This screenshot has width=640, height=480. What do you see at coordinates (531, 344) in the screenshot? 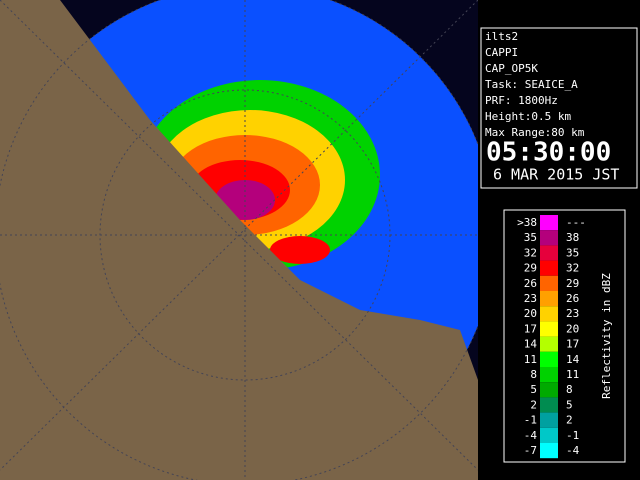
I see `legend-low: 14` at bounding box center [531, 344].